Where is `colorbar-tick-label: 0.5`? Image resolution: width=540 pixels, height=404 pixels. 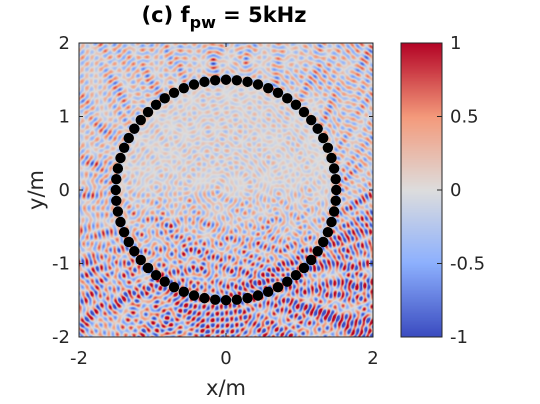
colorbar-tick-label: 0.5 is located at coordinates (464, 117).